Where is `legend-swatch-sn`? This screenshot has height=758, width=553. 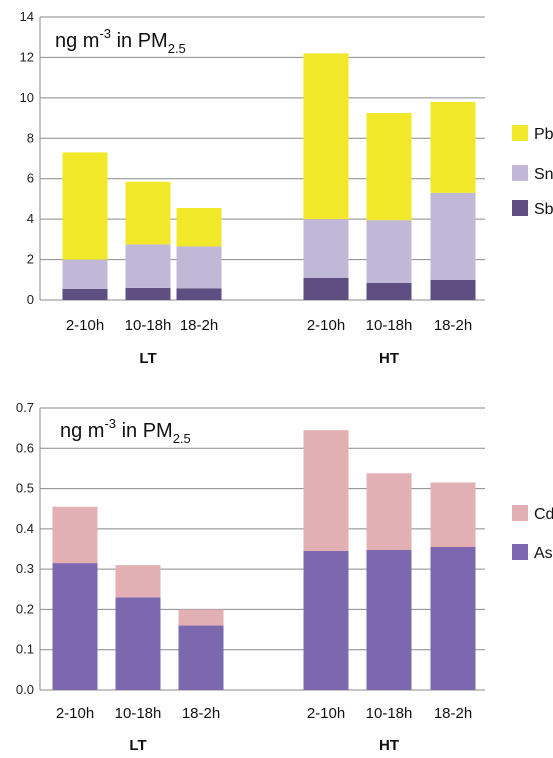 legend-swatch-sn is located at coordinates (520, 173).